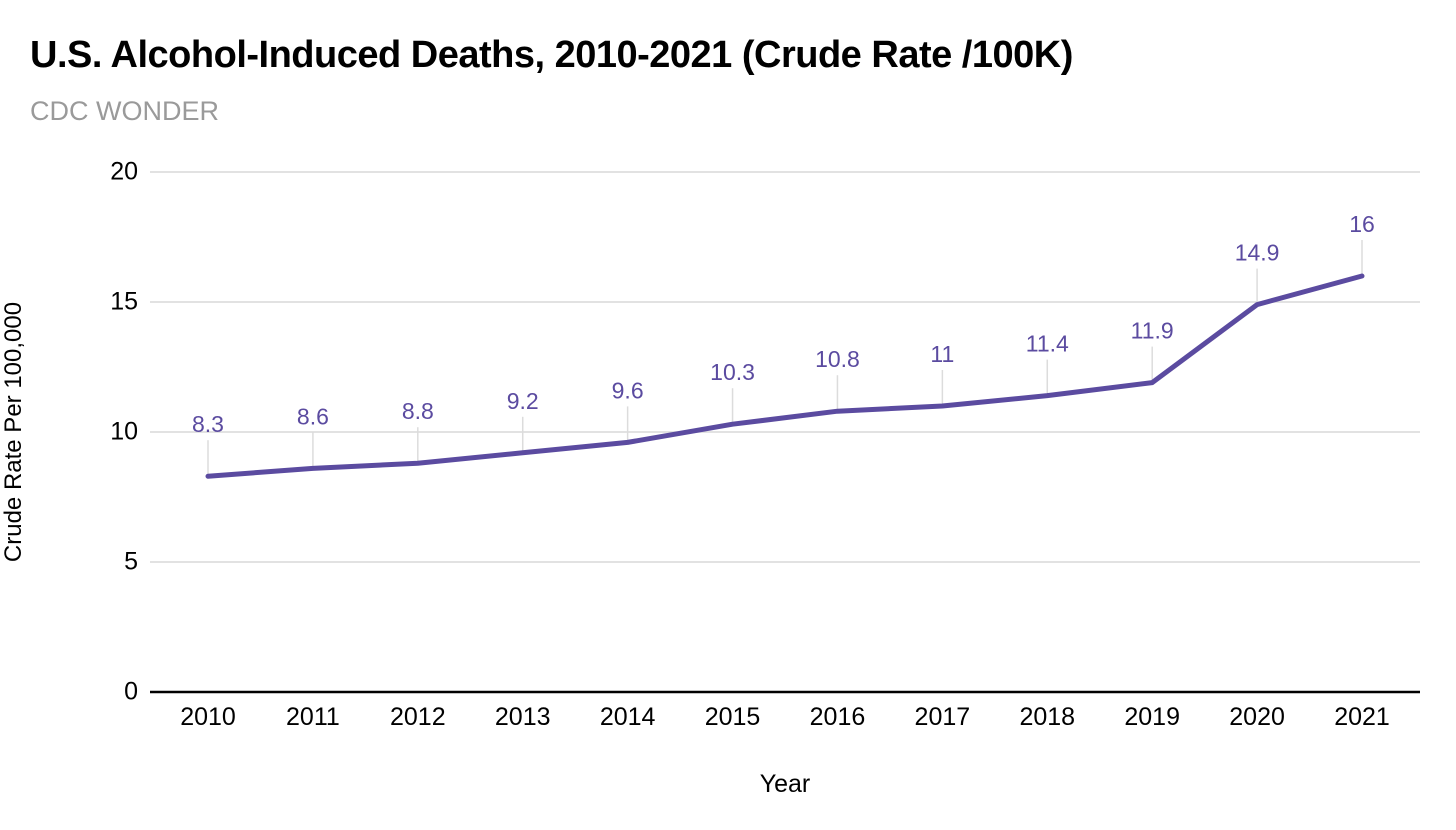 This screenshot has width=1456, height=830. Describe the element at coordinates (1257, 253) in the screenshot. I see `data-label: 14.9` at that location.